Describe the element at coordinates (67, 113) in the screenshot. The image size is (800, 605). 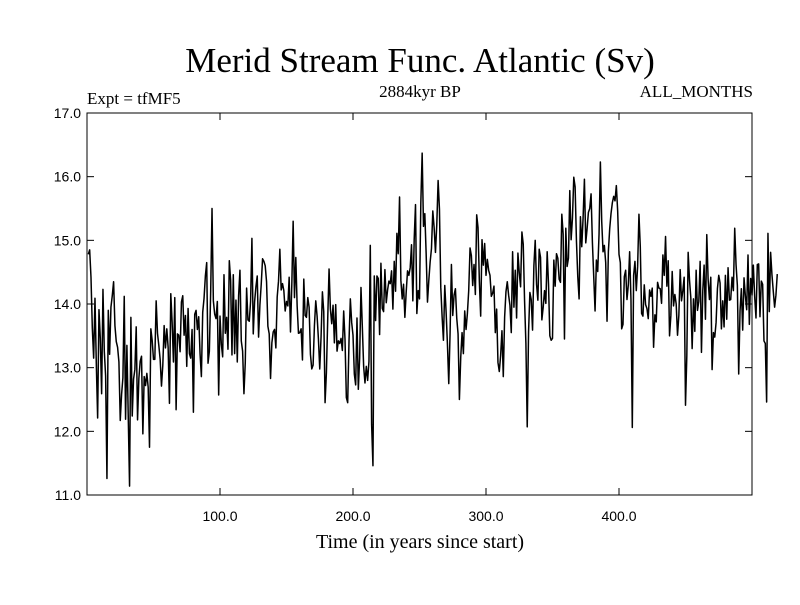
I see `y-tick-label: 17.0` at that location.